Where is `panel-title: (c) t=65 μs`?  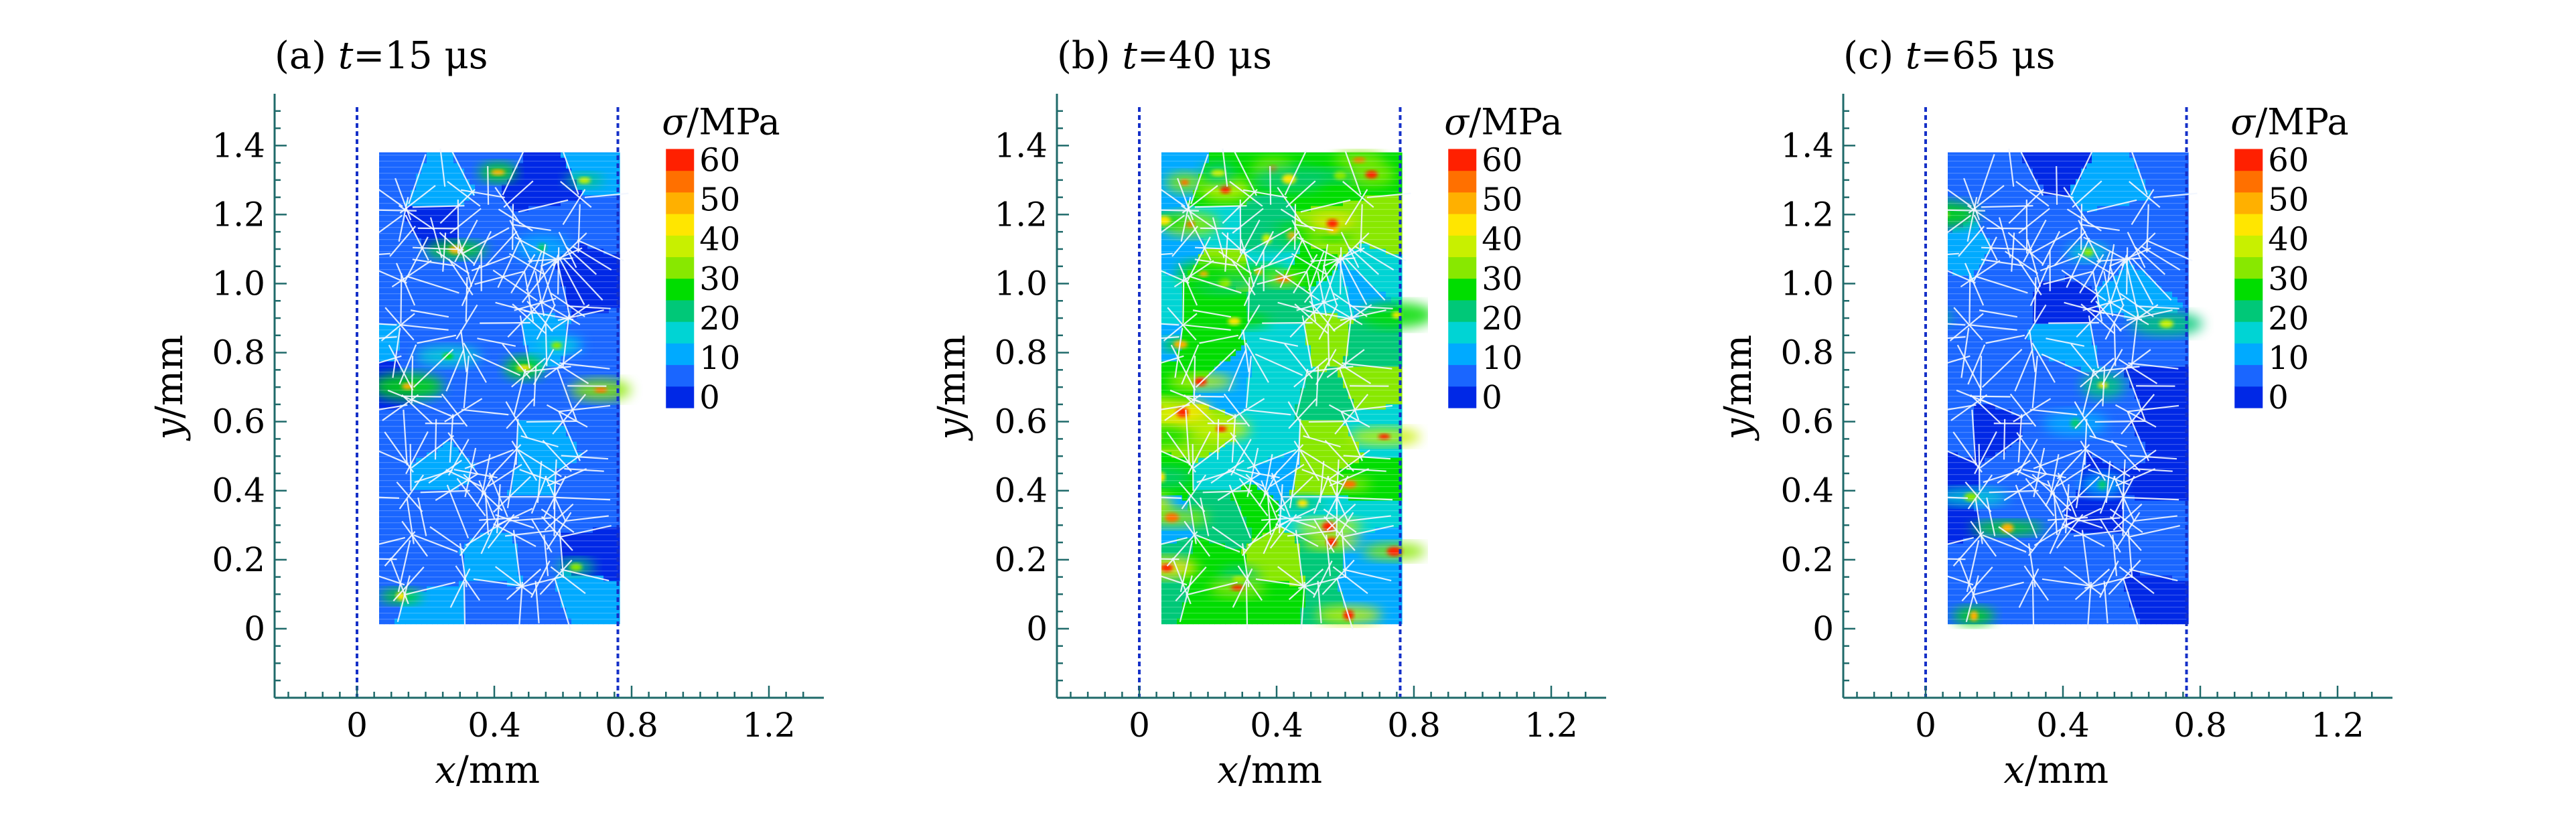
panel-title: (c) t=65 μs is located at coordinates (1949, 56).